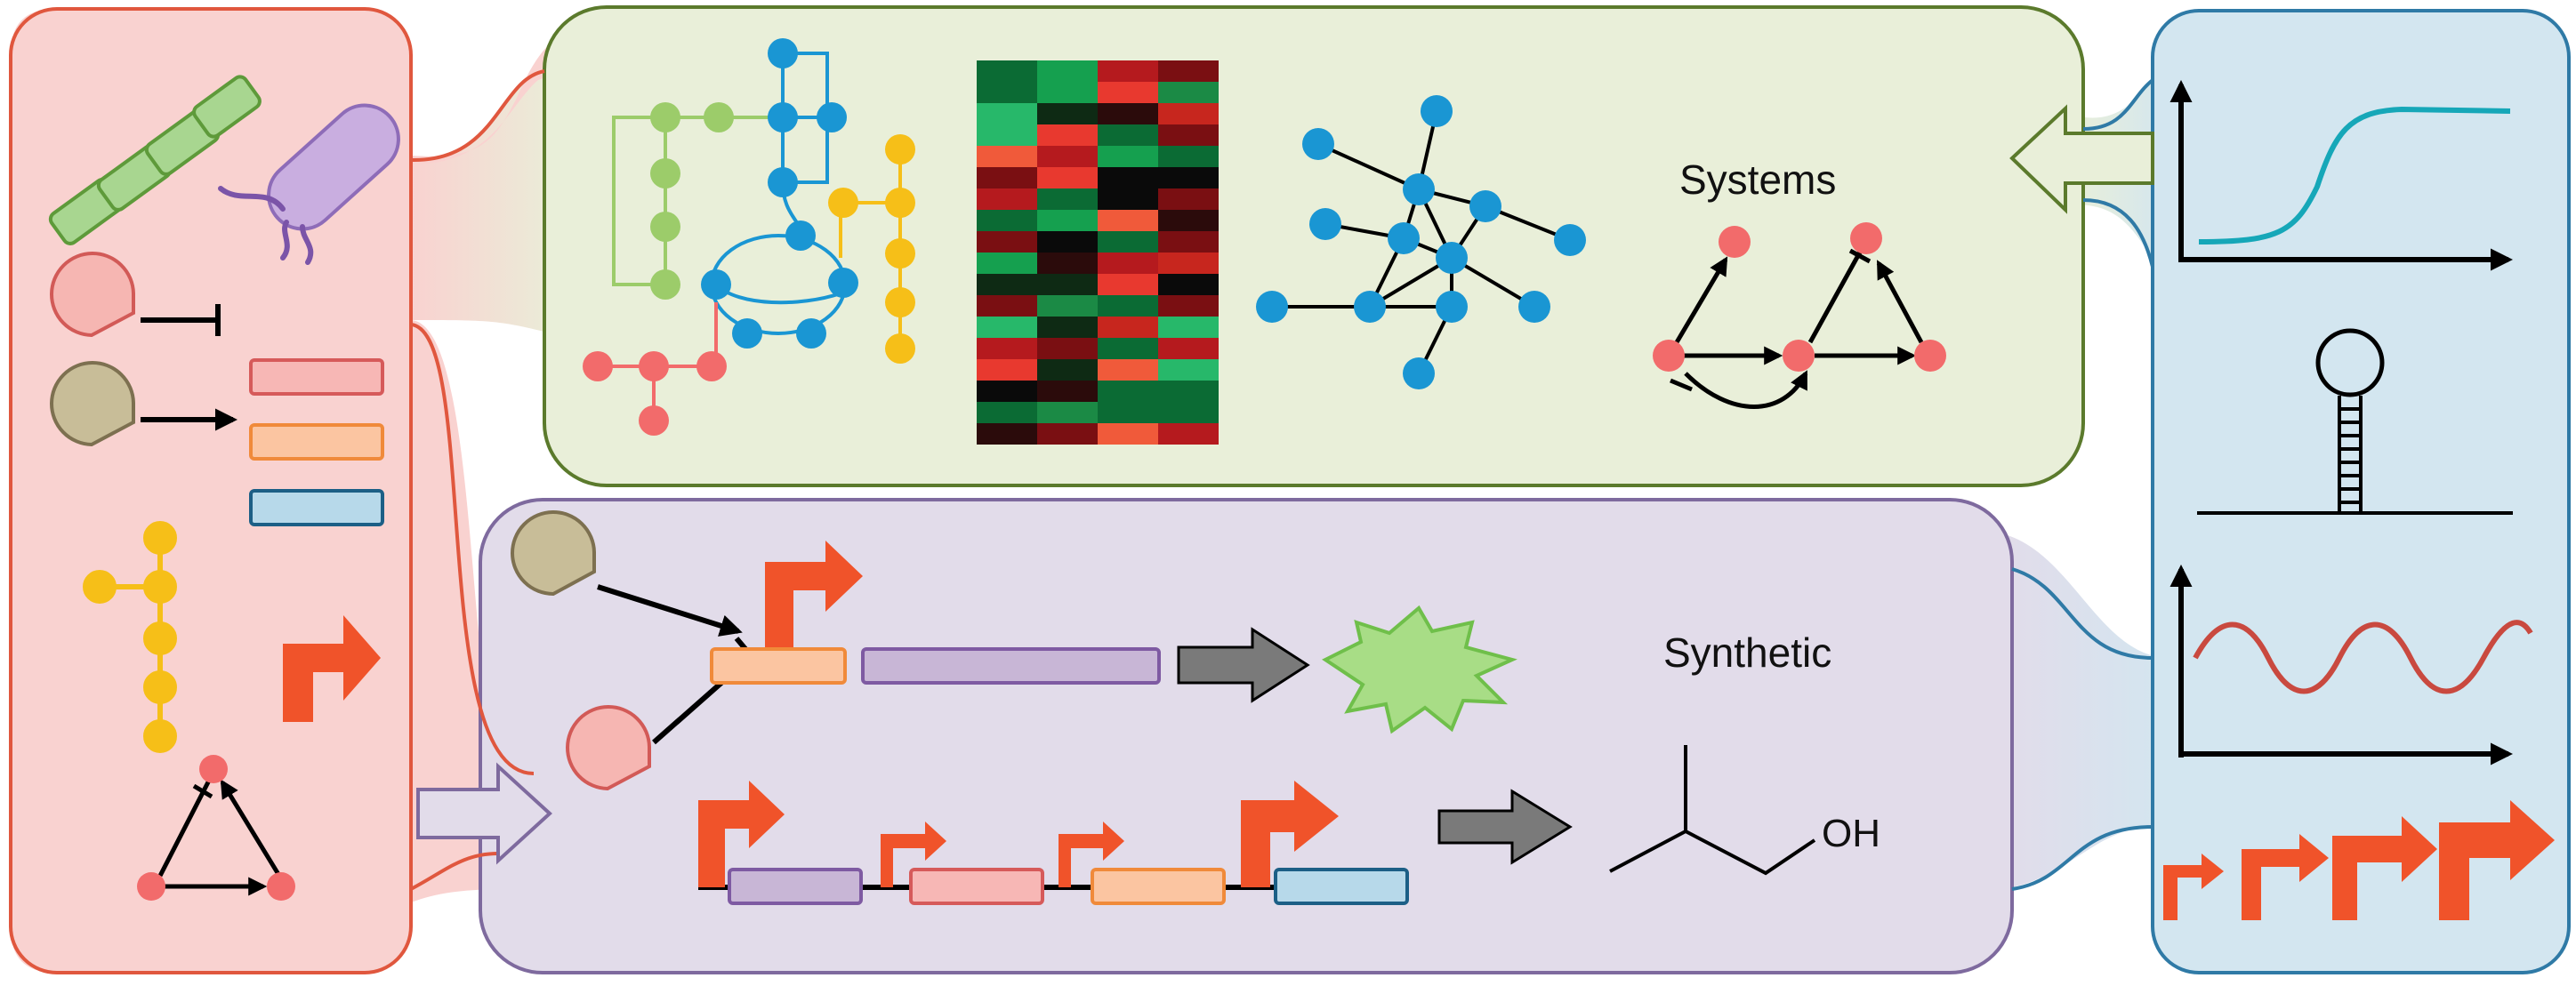 The width and height of the screenshot is (2576, 986). Describe the element at coordinates (1712, 810) in the screenshot. I see `isobutanol-molecule-icon` at that location.